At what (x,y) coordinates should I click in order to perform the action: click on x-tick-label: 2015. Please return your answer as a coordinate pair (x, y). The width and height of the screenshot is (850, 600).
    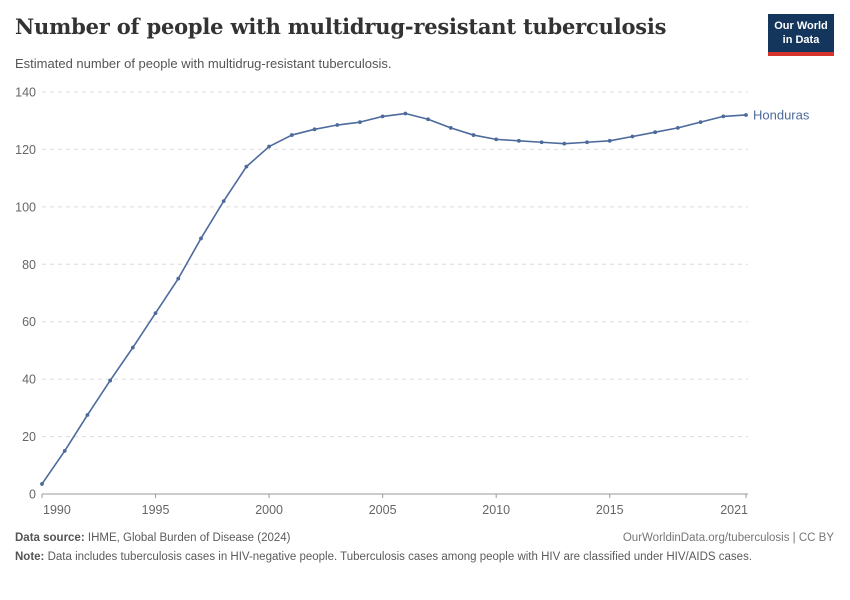
    Looking at the image, I should click on (610, 510).